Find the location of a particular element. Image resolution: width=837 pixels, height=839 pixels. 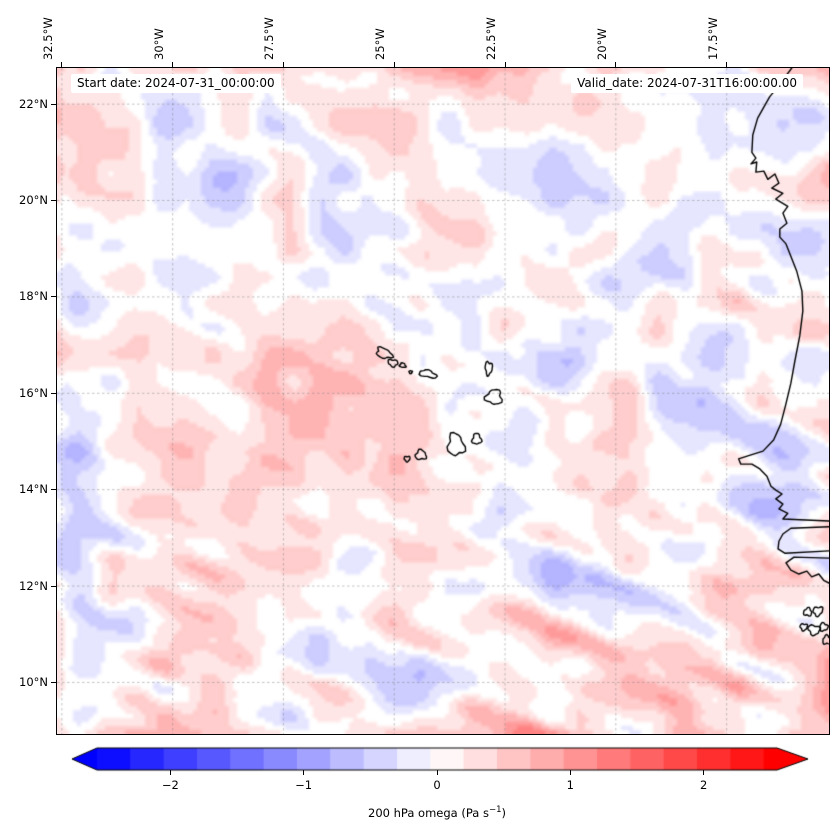

lat-tick-label: 16°N is located at coordinates (33, 392).